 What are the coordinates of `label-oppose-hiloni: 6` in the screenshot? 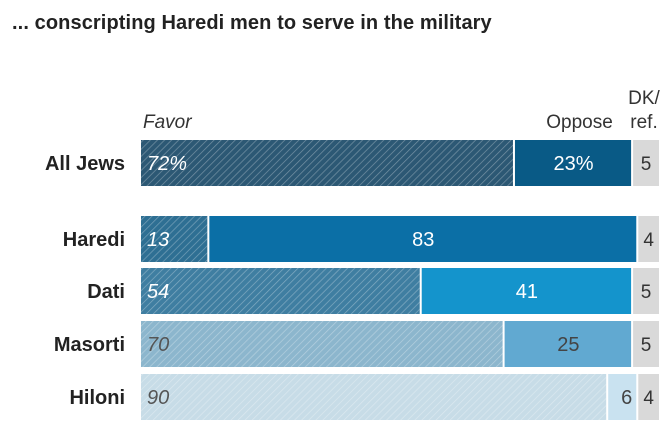 It's located at (626, 398).